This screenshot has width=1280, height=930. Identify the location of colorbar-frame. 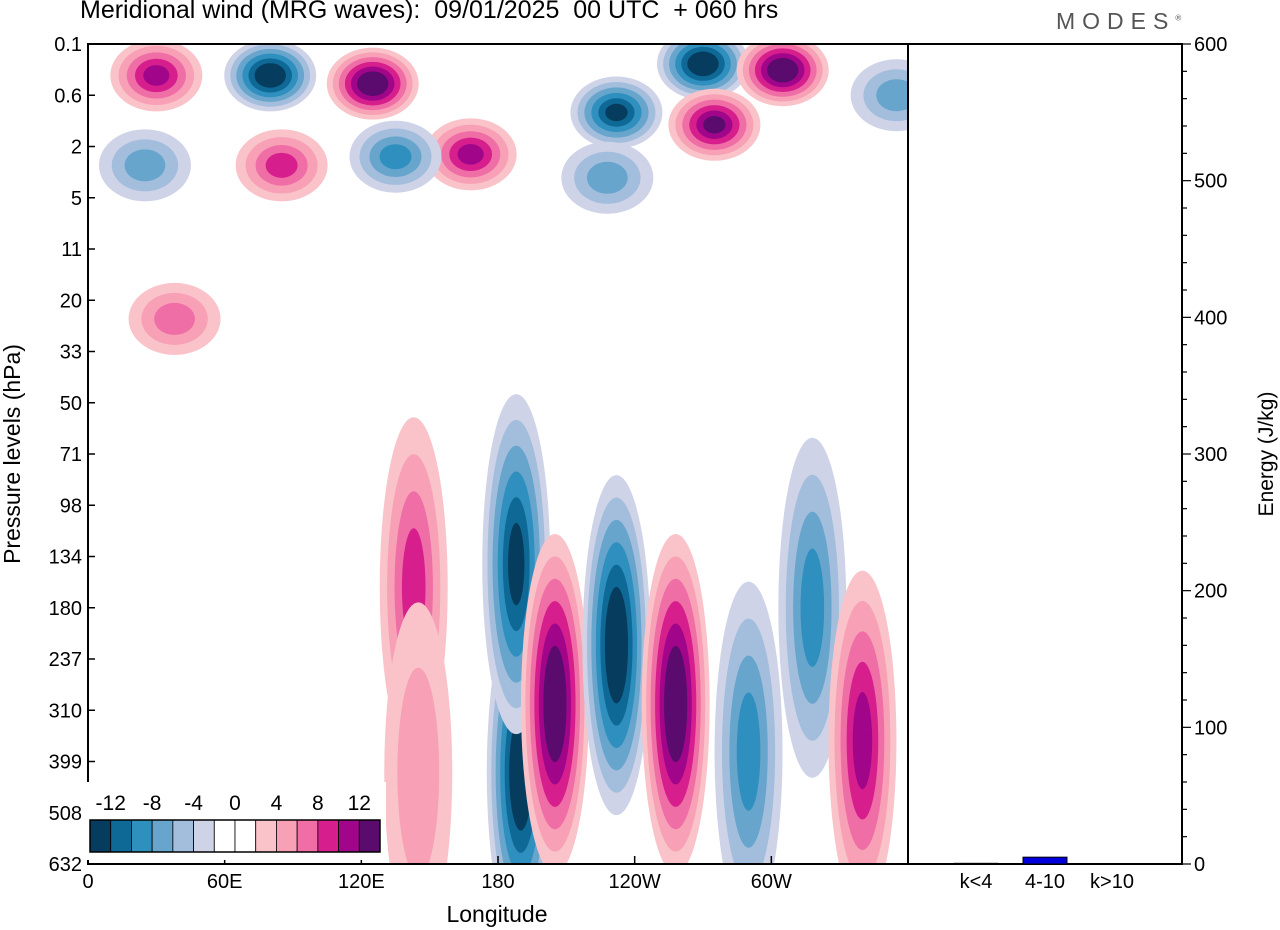
(235, 836).